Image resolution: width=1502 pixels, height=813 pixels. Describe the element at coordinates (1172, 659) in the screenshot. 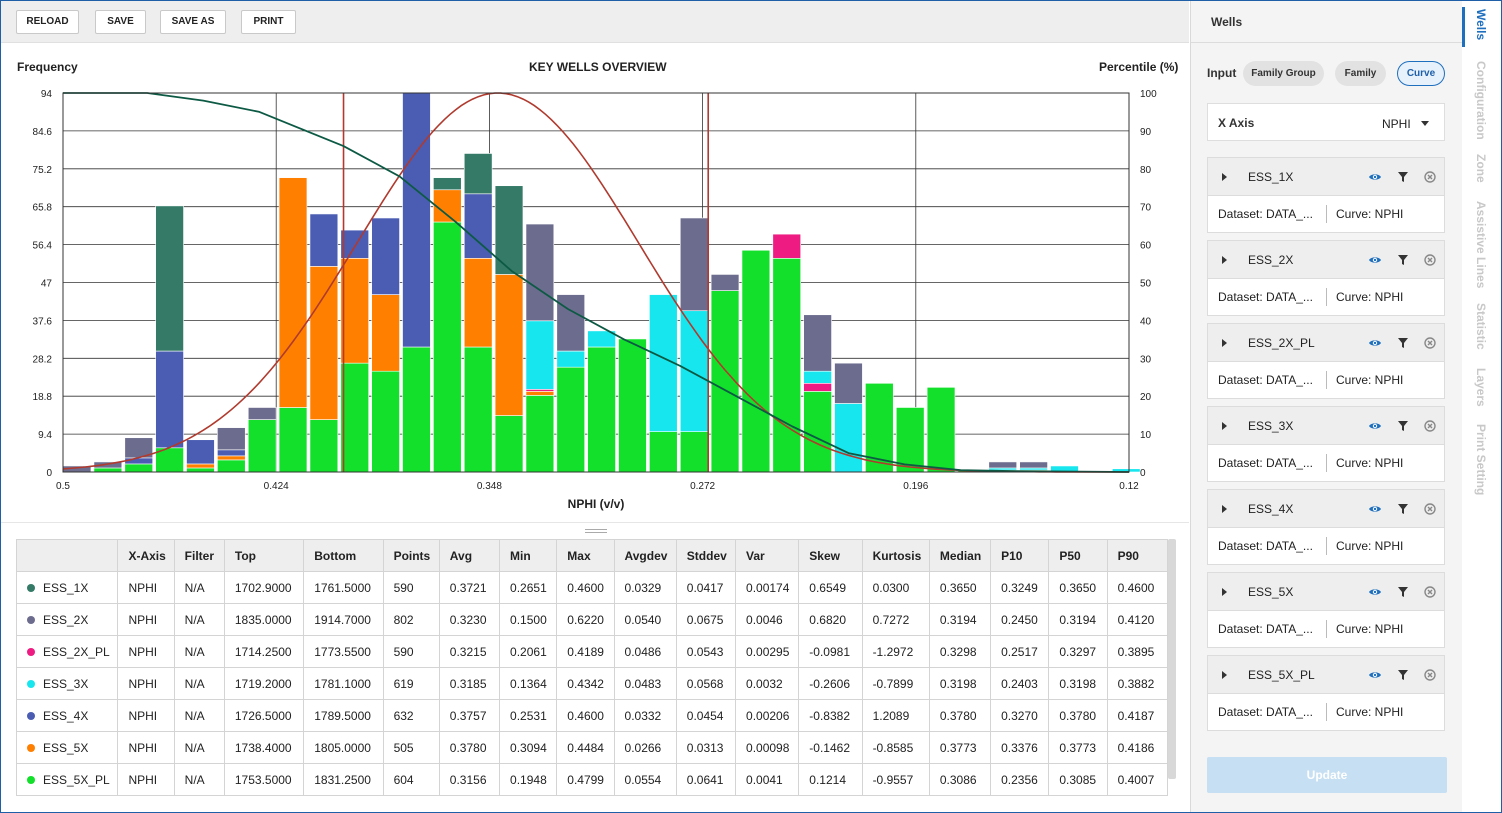

I see `table-scrollbar` at that location.